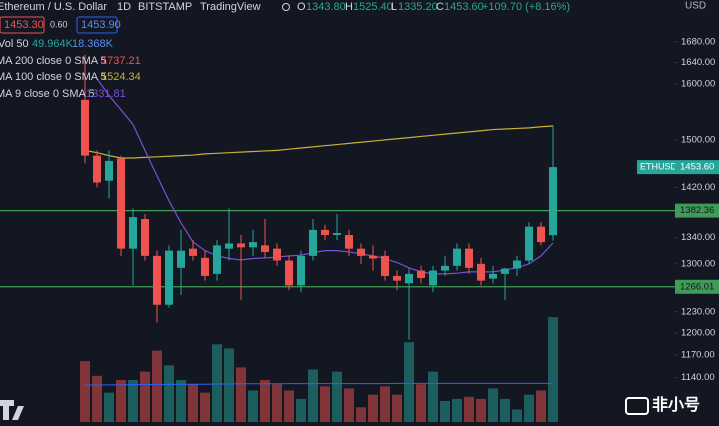 The height and width of the screenshot is (426, 719). What do you see at coordinates (165, 7) in the screenshot?
I see `exchange: BITSTAMP` at bounding box center [165, 7].